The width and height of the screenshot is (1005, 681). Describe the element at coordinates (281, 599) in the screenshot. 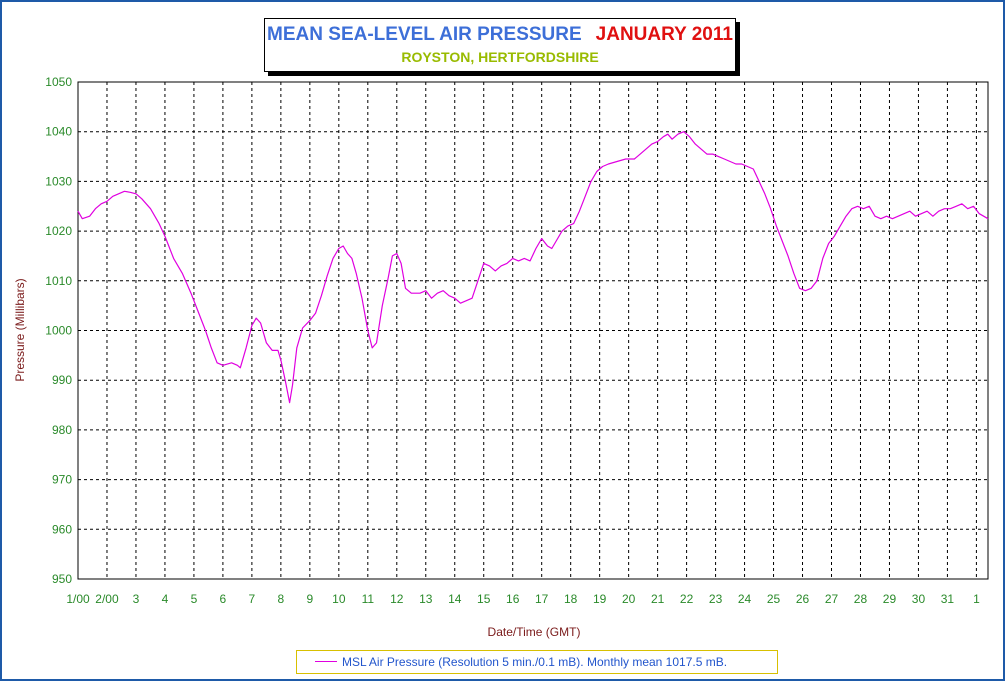

I see `x-tick-label: 8` at that location.